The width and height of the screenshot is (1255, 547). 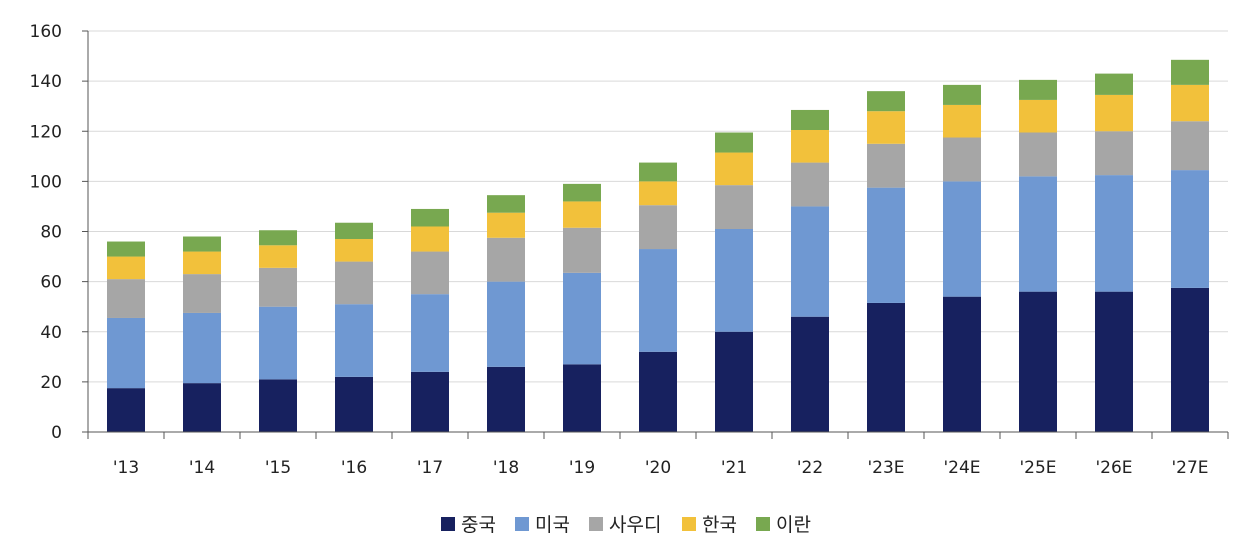 I want to click on legend: 중국 미국 사우디 한국 이란, so click(x=626, y=525).